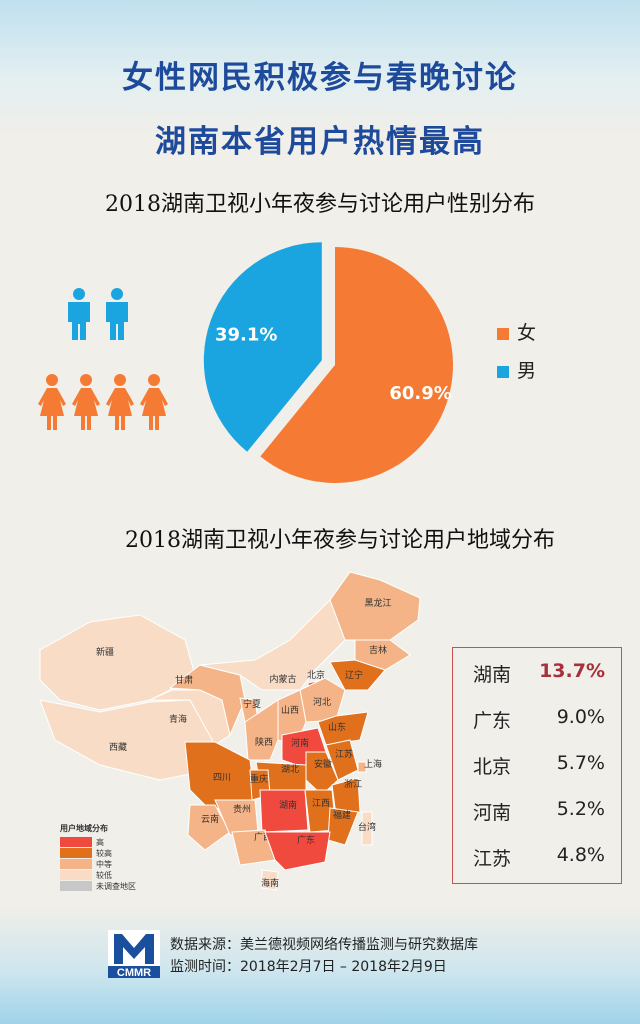  Describe the element at coordinates (264, 742) in the screenshot. I see `map-region-label: 陕西` at that location.